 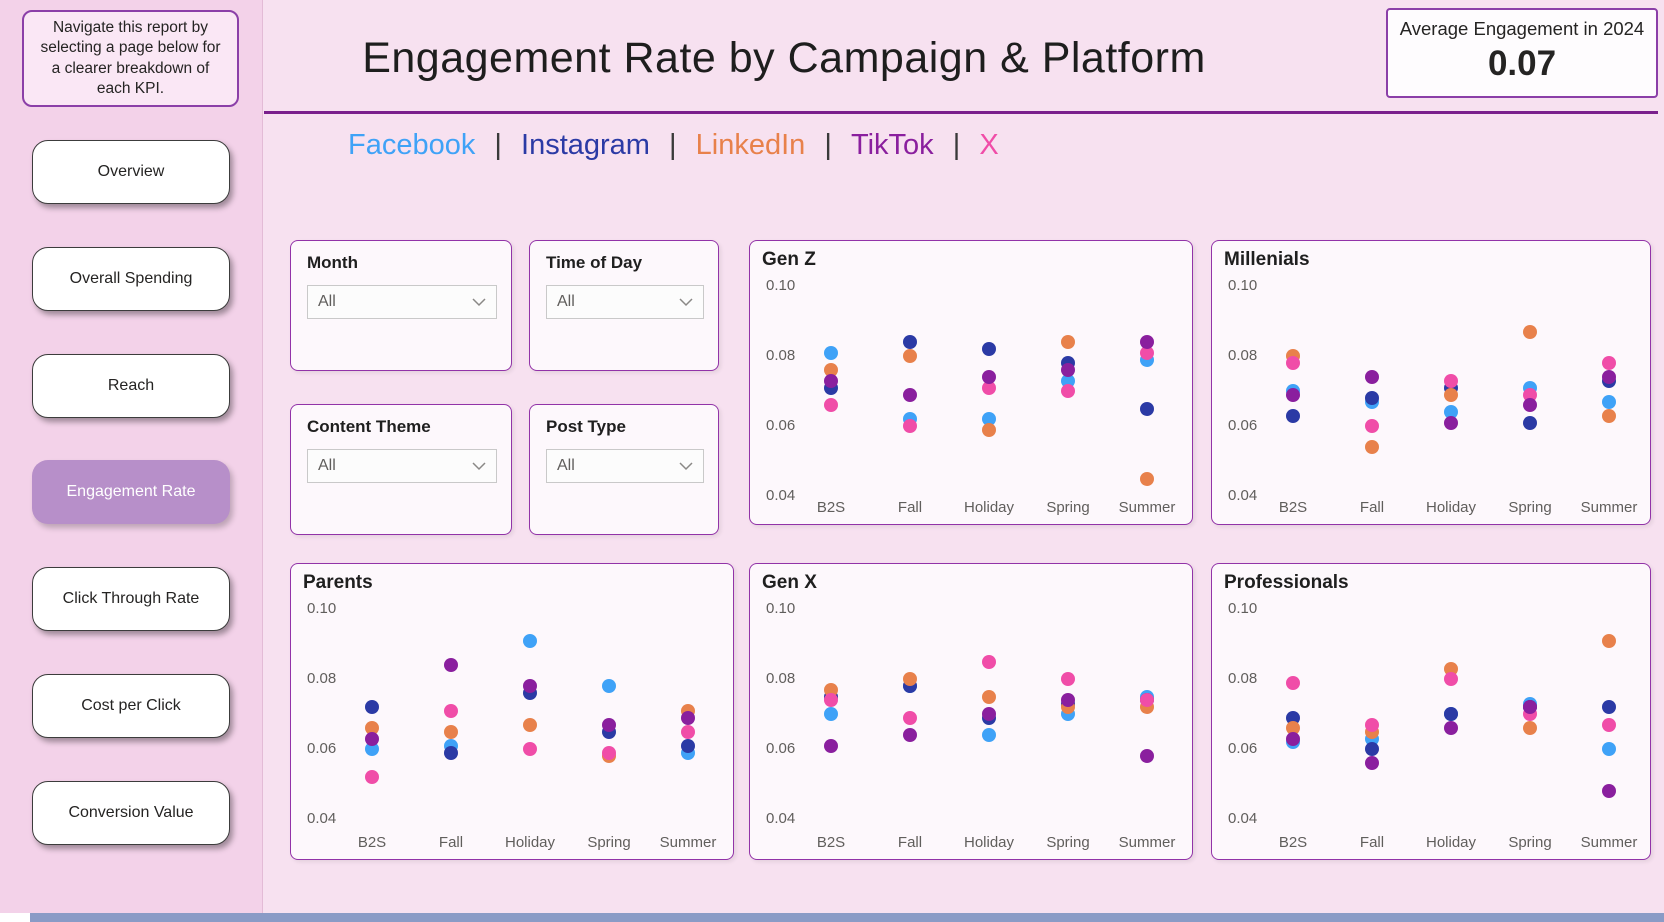 What do you see at coordinates (609, 686) in the screenshot?
I see `data-point-facebook-spring` at bounding box center [609, 686].